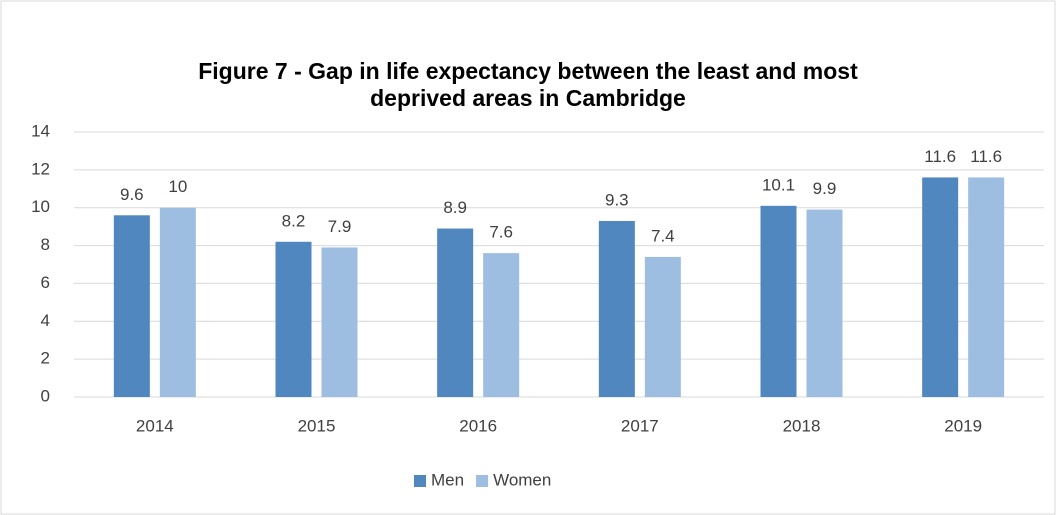 The height and width of the screenshot is (515, 1056). What do you see at coordinates (45, 395) in the screenshot?
I see `y-tick-label: 0` at bounding box center [45, 395].